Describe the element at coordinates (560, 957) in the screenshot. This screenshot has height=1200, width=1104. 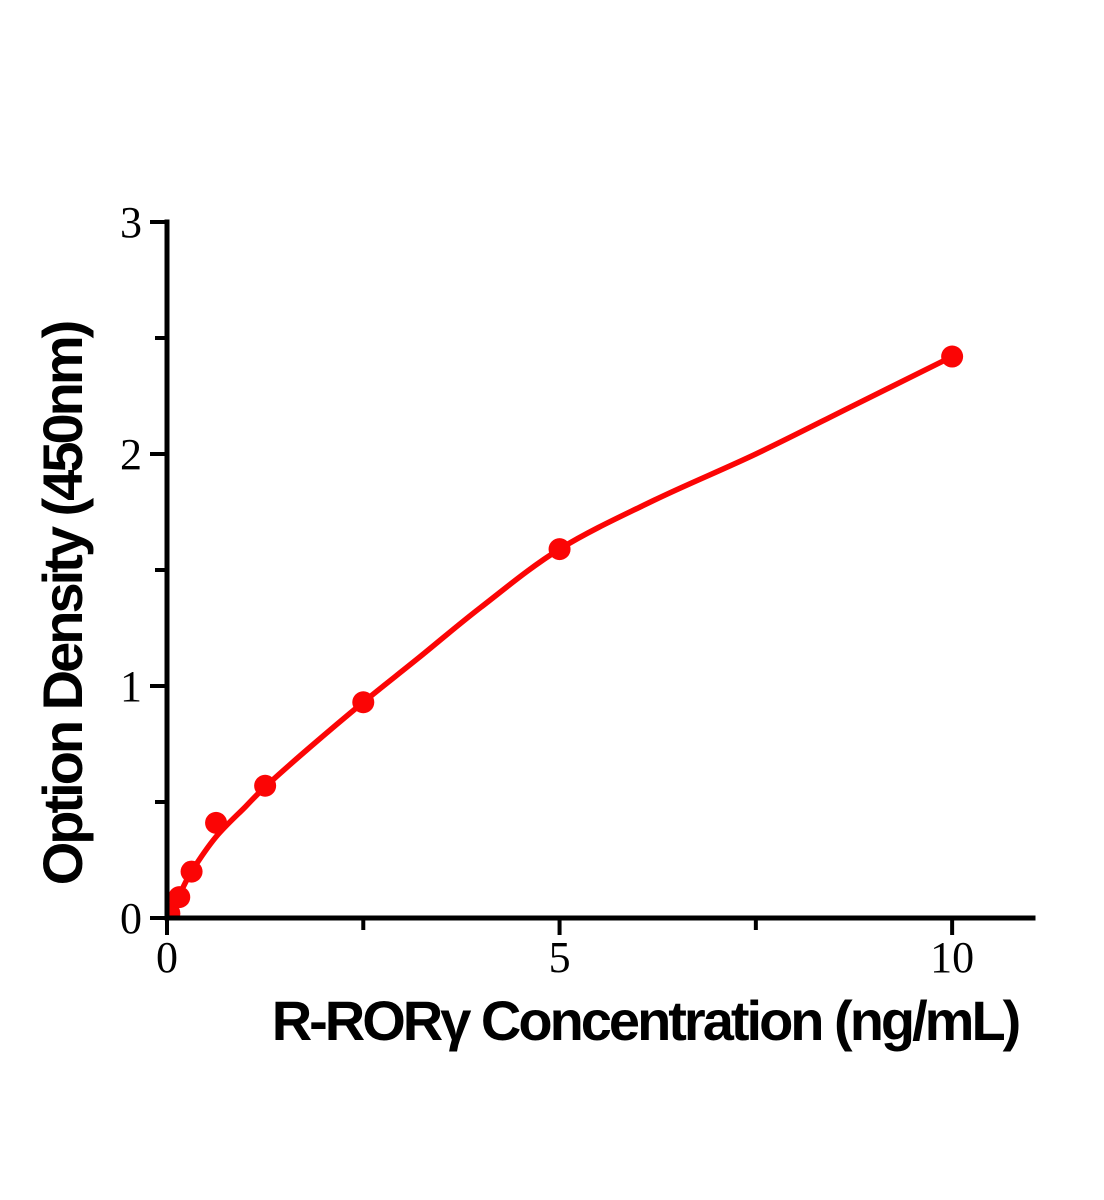
I see `x-tick-label: 5` at that location.